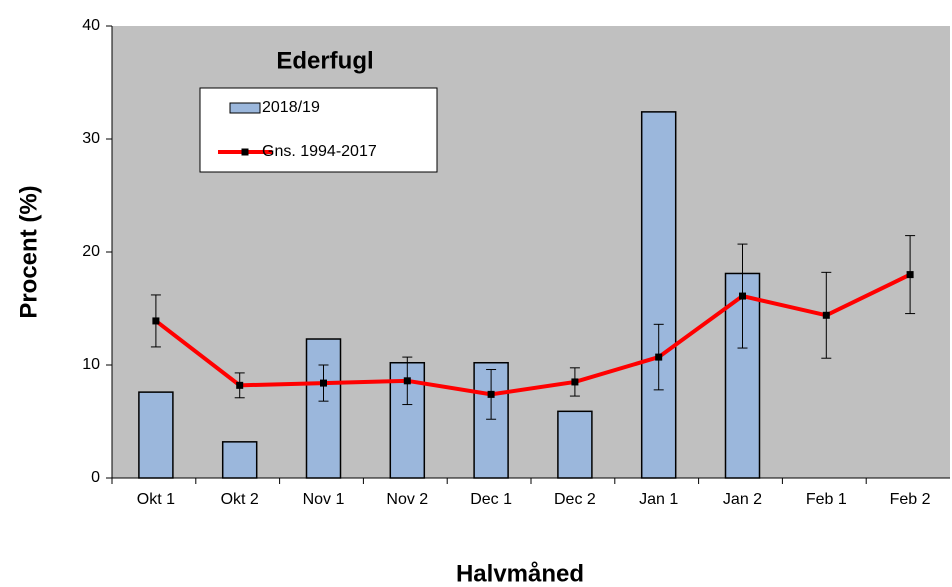  Describe the element at coordinates (520, 573) in the screenshot. I see `x-axis-label: Halvmåned` at that location.